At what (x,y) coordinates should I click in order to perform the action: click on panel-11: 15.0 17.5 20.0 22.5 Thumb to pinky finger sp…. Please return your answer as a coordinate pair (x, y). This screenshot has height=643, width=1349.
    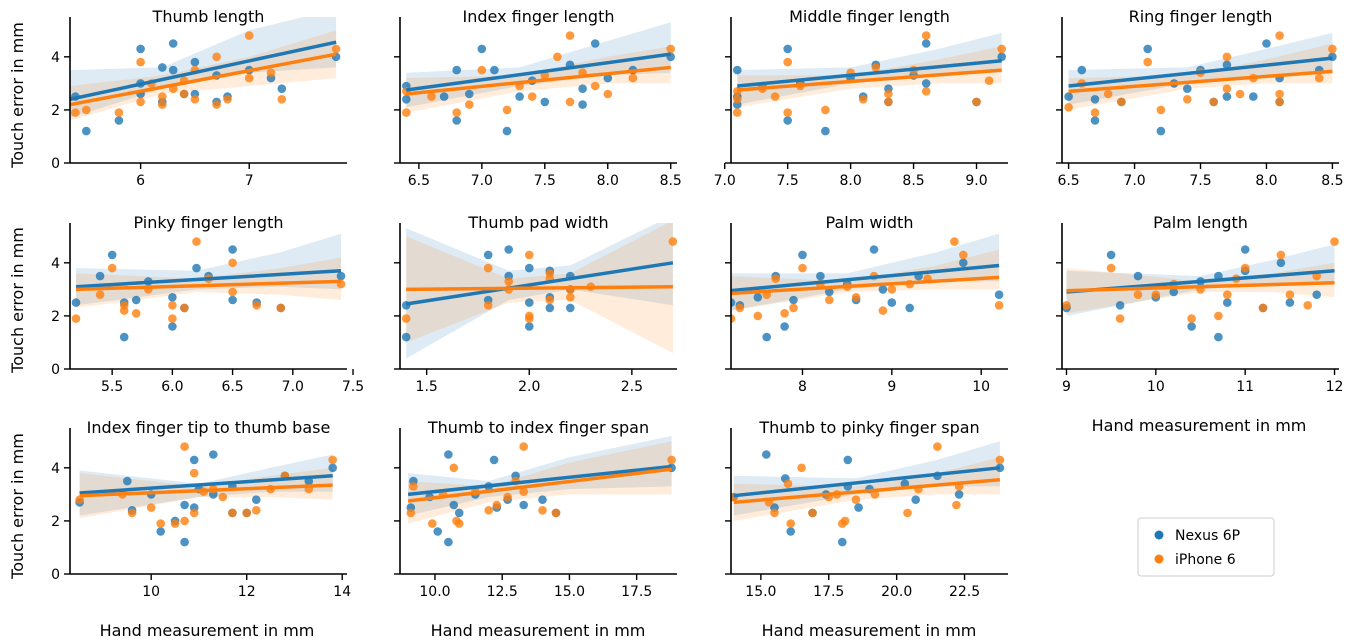
    Looking at the image, I should click on (866, 509).